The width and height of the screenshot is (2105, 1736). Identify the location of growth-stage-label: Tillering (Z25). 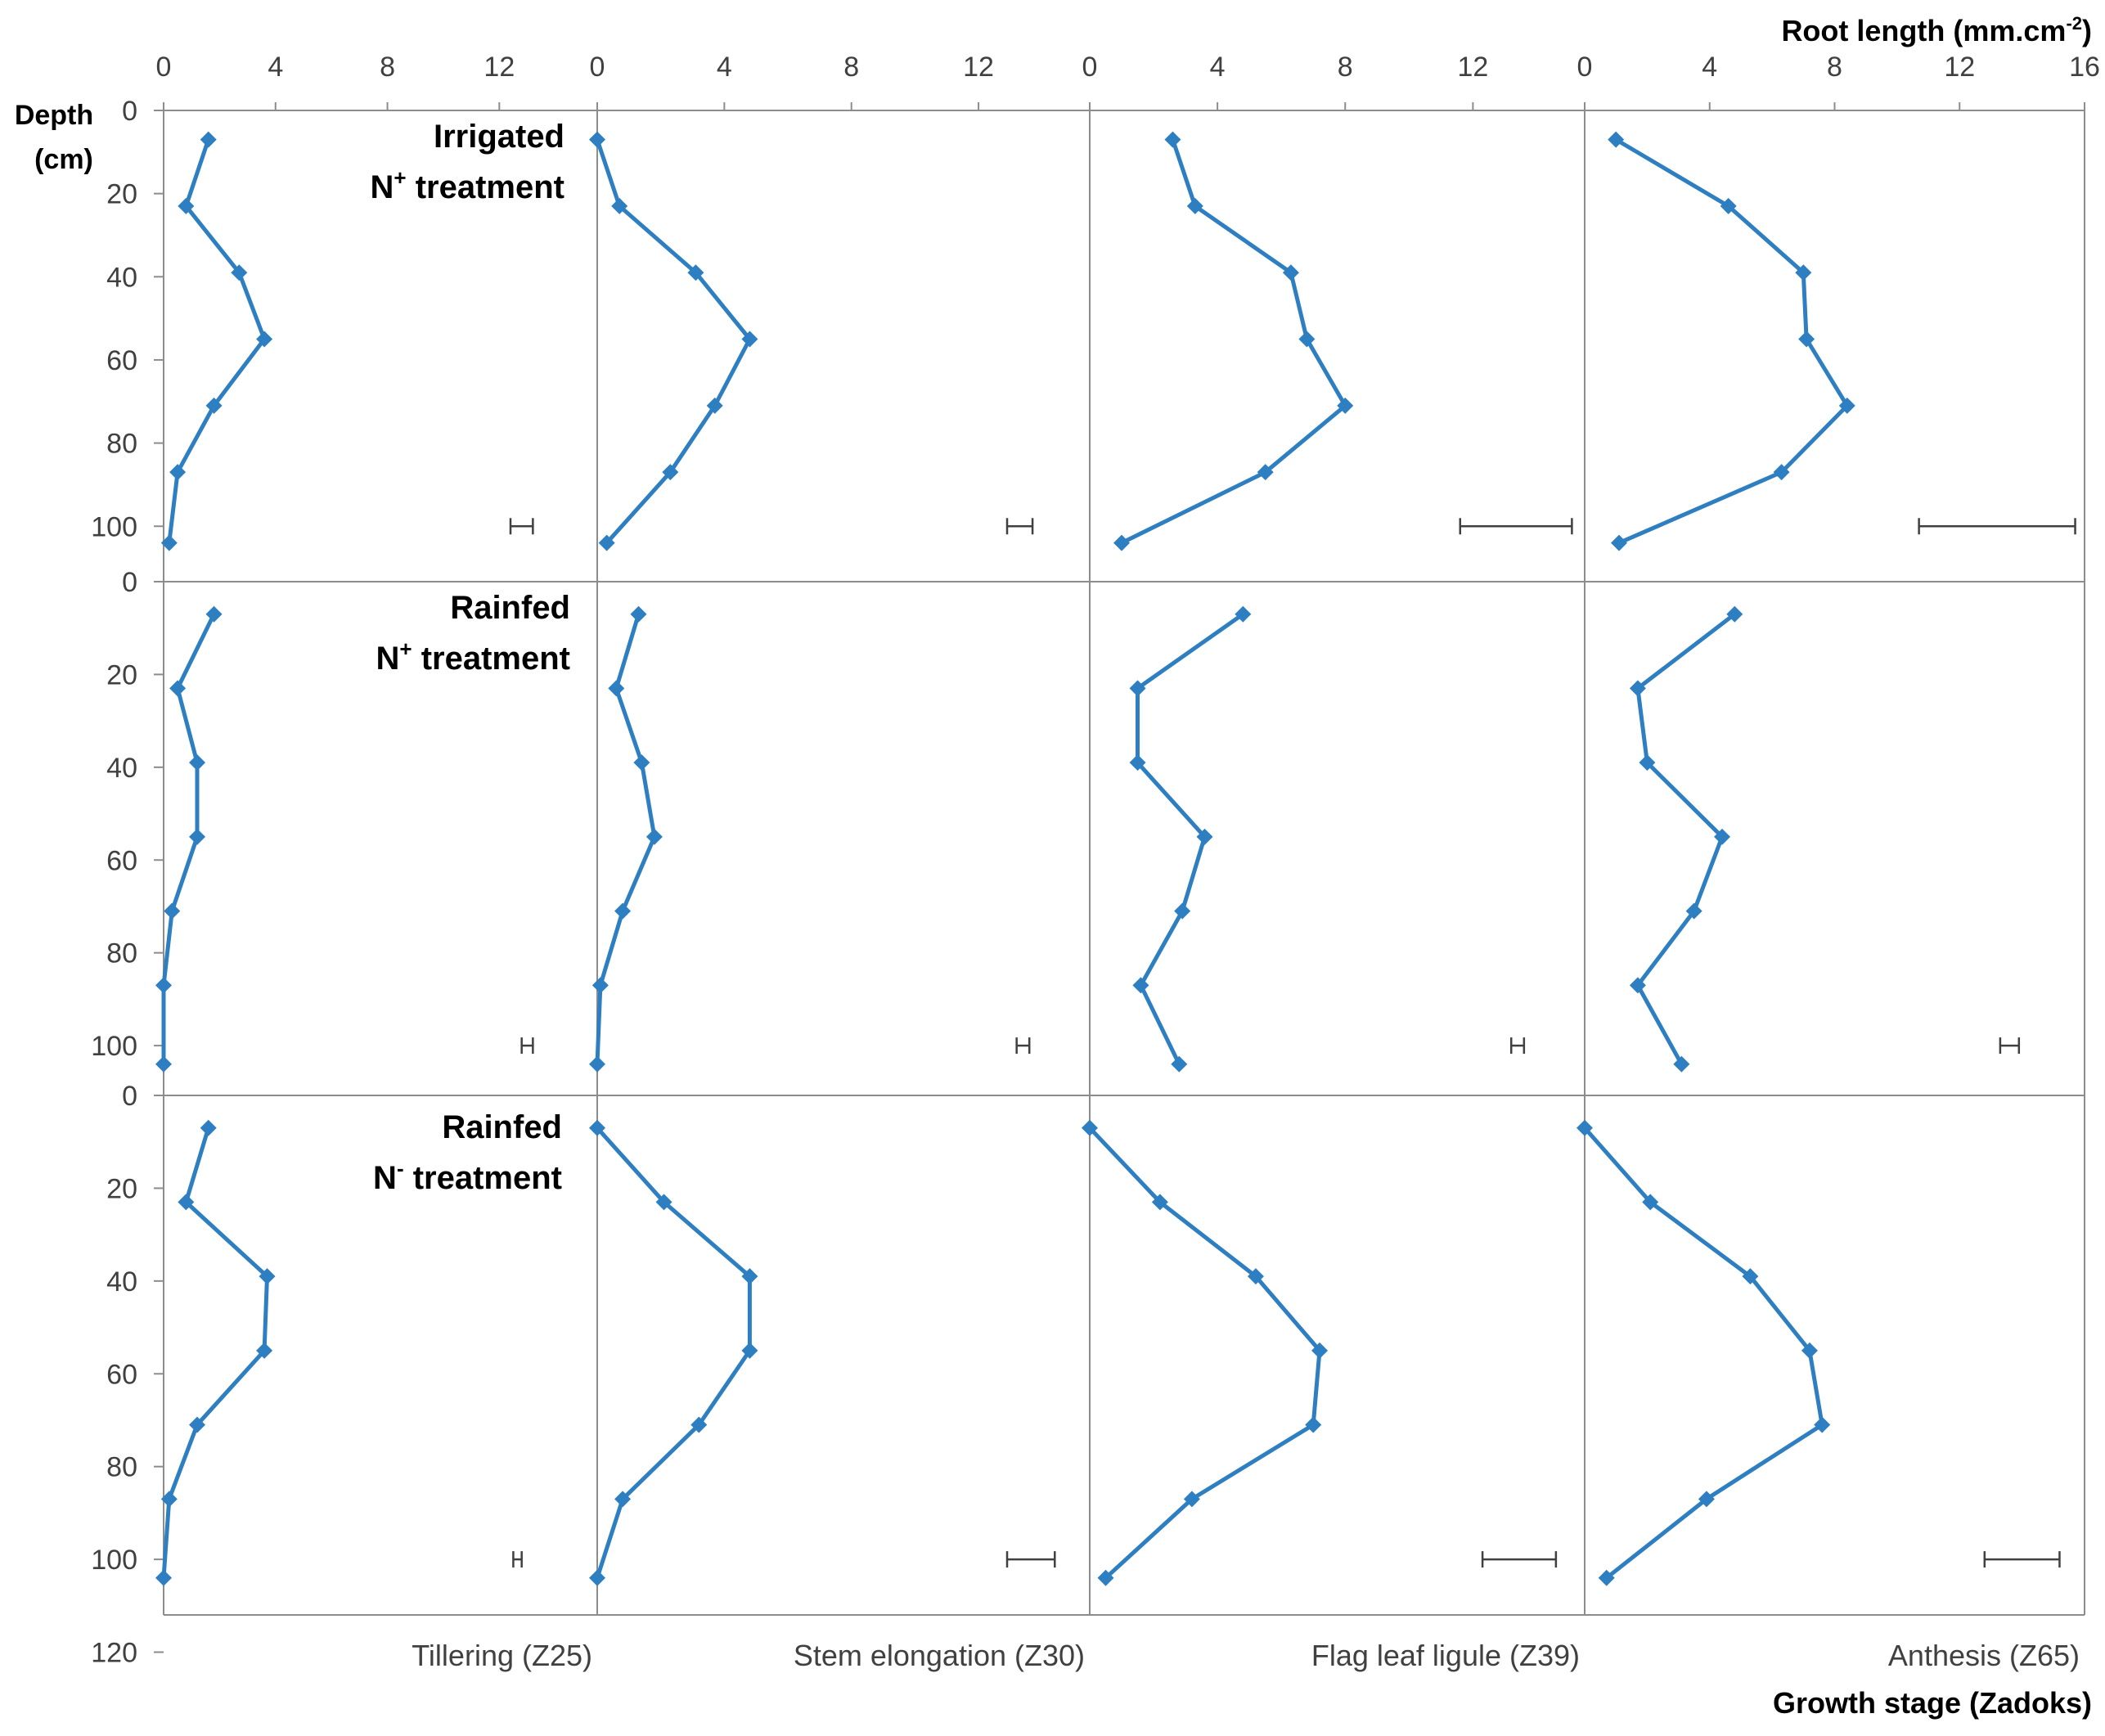
(502, 1655).